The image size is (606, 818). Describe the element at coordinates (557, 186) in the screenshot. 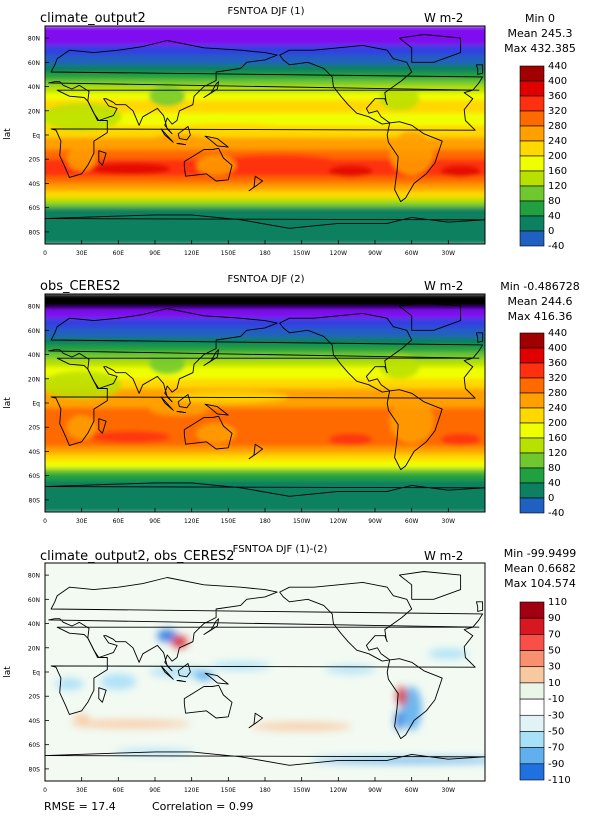

I see `colorbar-label: 120` at that location.